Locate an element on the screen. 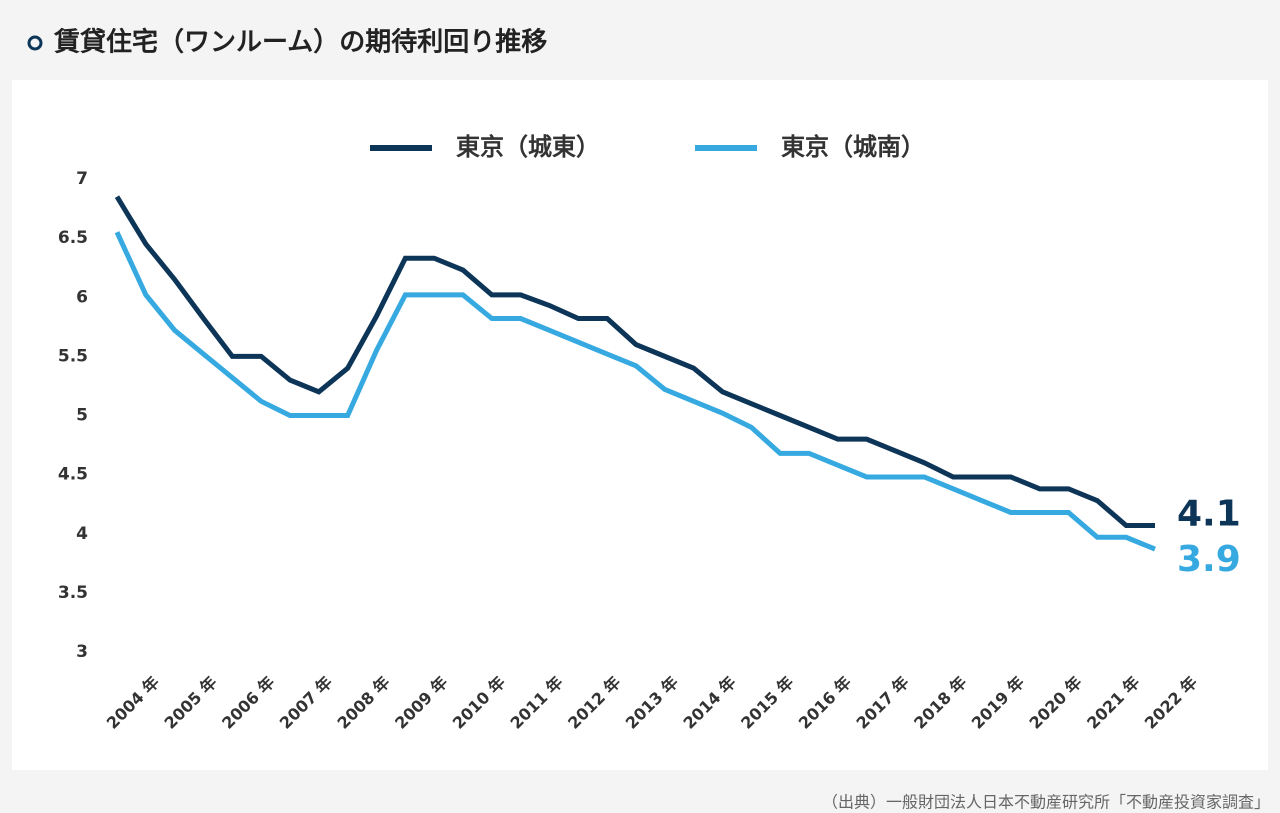  y-tick-label: 5 is located at coordinates (82, 416).